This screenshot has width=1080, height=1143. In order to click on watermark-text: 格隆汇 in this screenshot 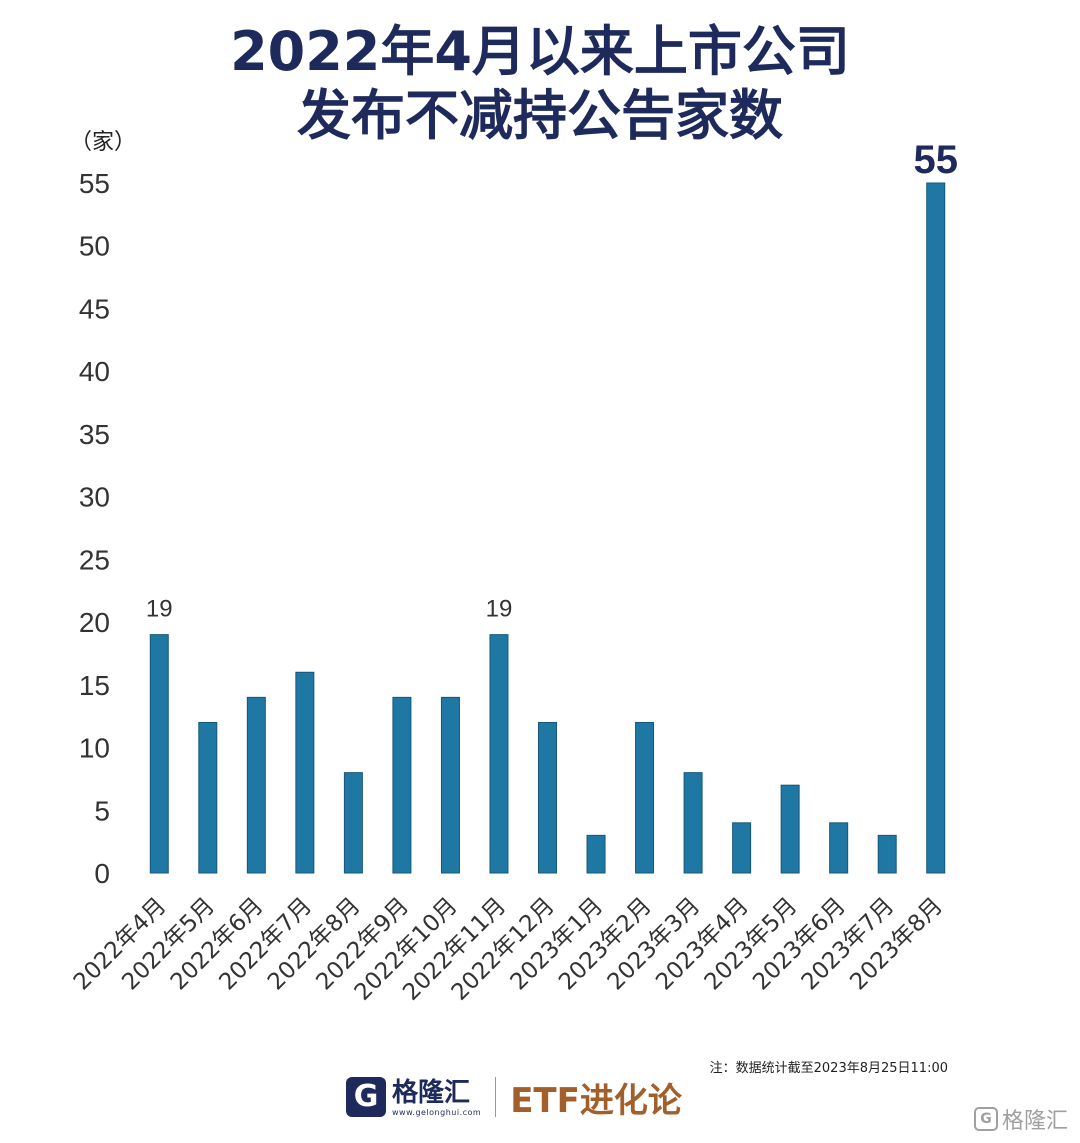, I will do `click(1034, 1121)`.